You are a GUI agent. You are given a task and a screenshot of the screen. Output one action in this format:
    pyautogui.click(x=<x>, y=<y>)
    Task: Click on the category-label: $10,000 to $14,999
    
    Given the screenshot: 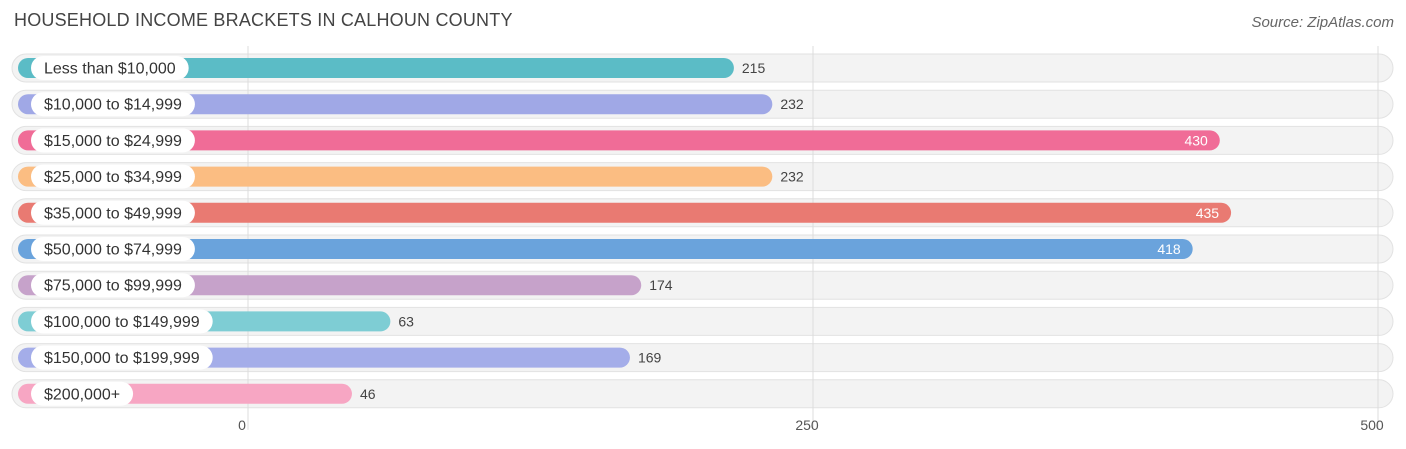 What is the action you would take?
    pyautogui.click(x=113, y=105)
    